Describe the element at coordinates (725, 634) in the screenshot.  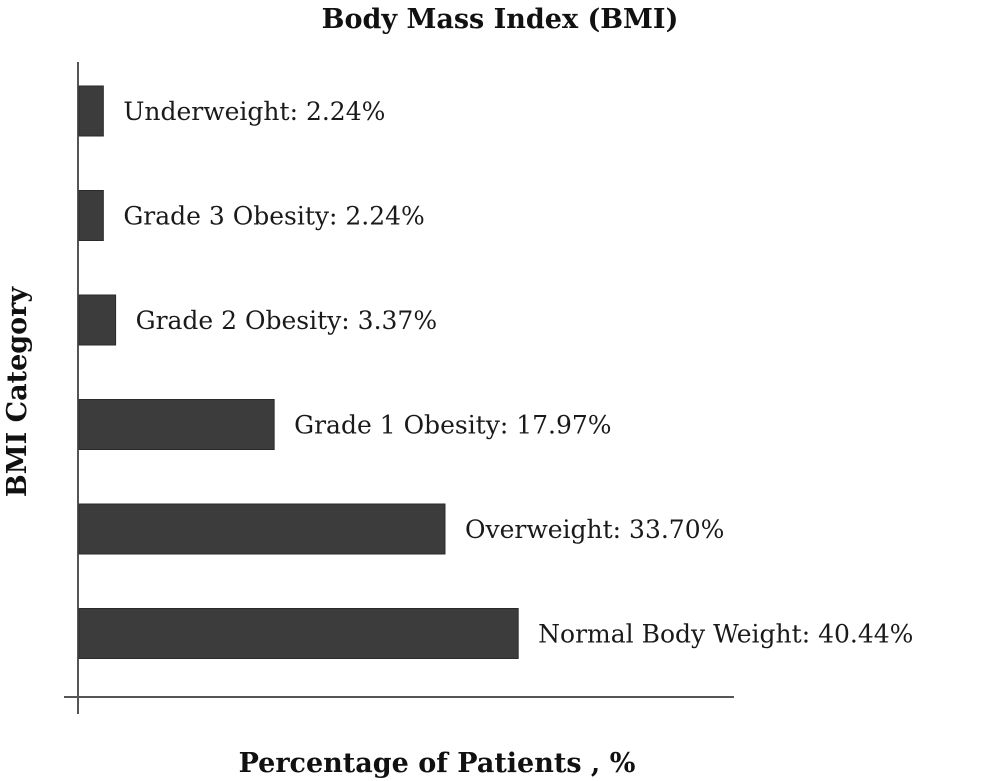
I see `bar-label-normal-body-weight: Normal Body Weight: 40.44%` at that location.